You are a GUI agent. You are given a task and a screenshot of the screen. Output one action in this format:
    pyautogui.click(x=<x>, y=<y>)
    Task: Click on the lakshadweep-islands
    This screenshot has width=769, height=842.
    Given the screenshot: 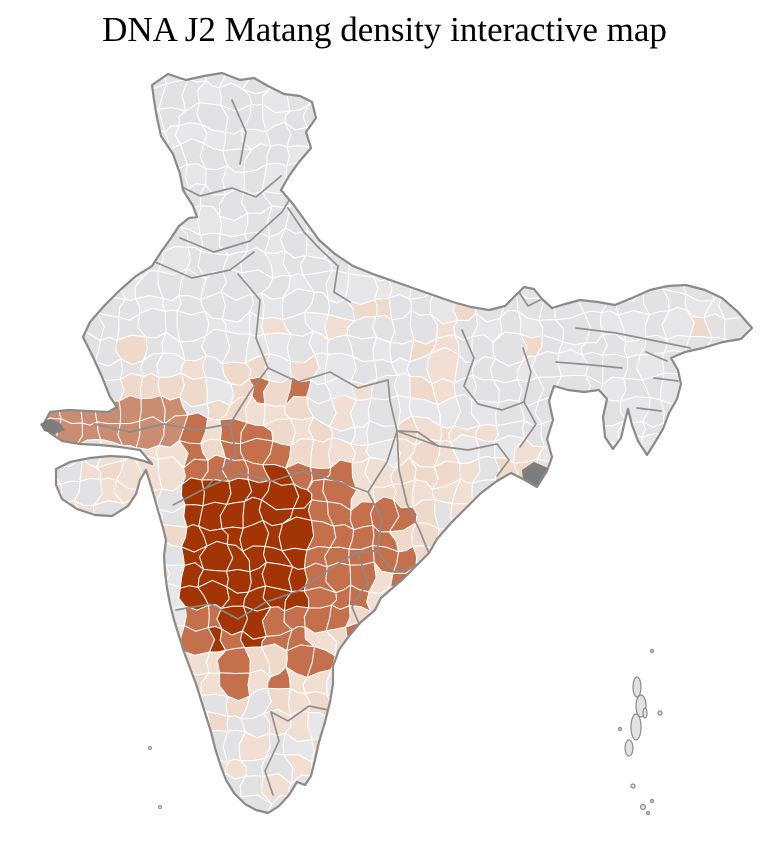 What is the action you would take?
    pyautogui.click(x=155, y=777)
    